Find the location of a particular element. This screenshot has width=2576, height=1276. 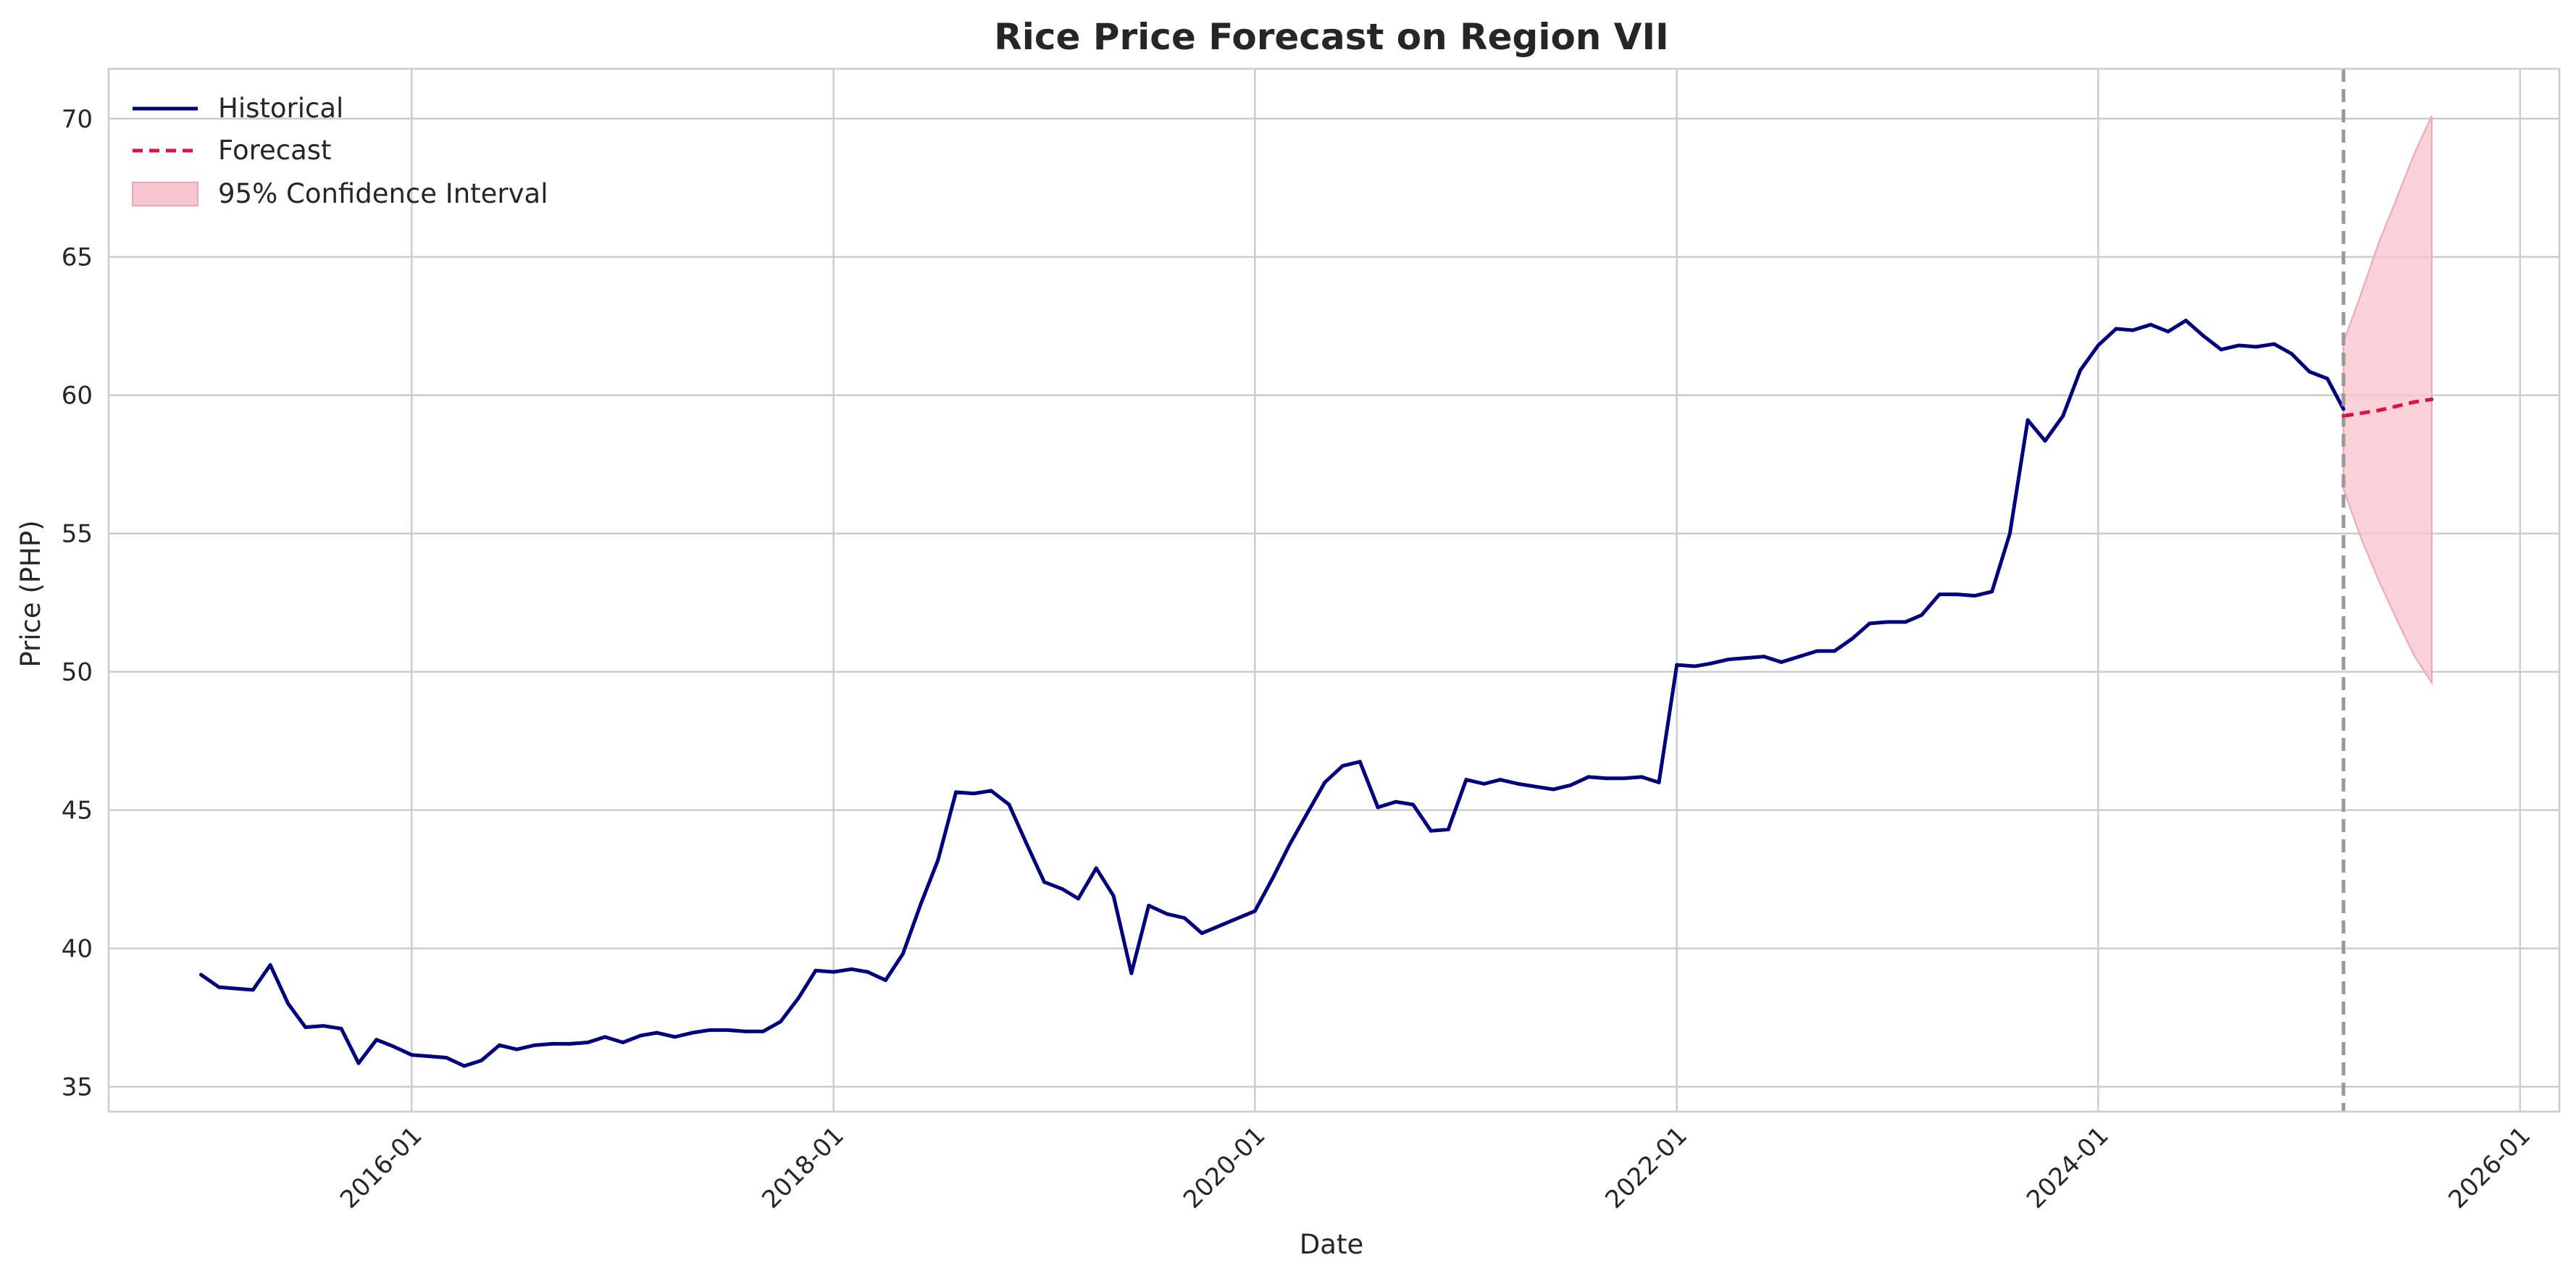

forecast-points is located at coordinates (2387, 407).